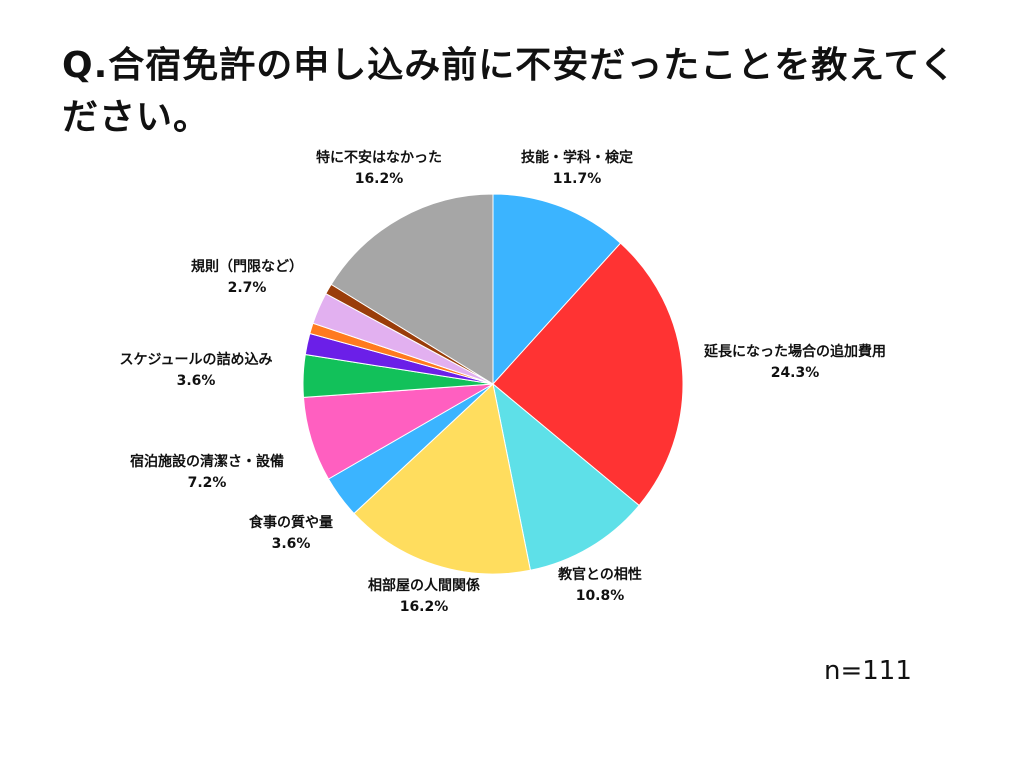  What do you see at coordinates (600, 575) in the screenshot?
I see `slice-label-text: 教官との相性` at bounding box center [600, 575].